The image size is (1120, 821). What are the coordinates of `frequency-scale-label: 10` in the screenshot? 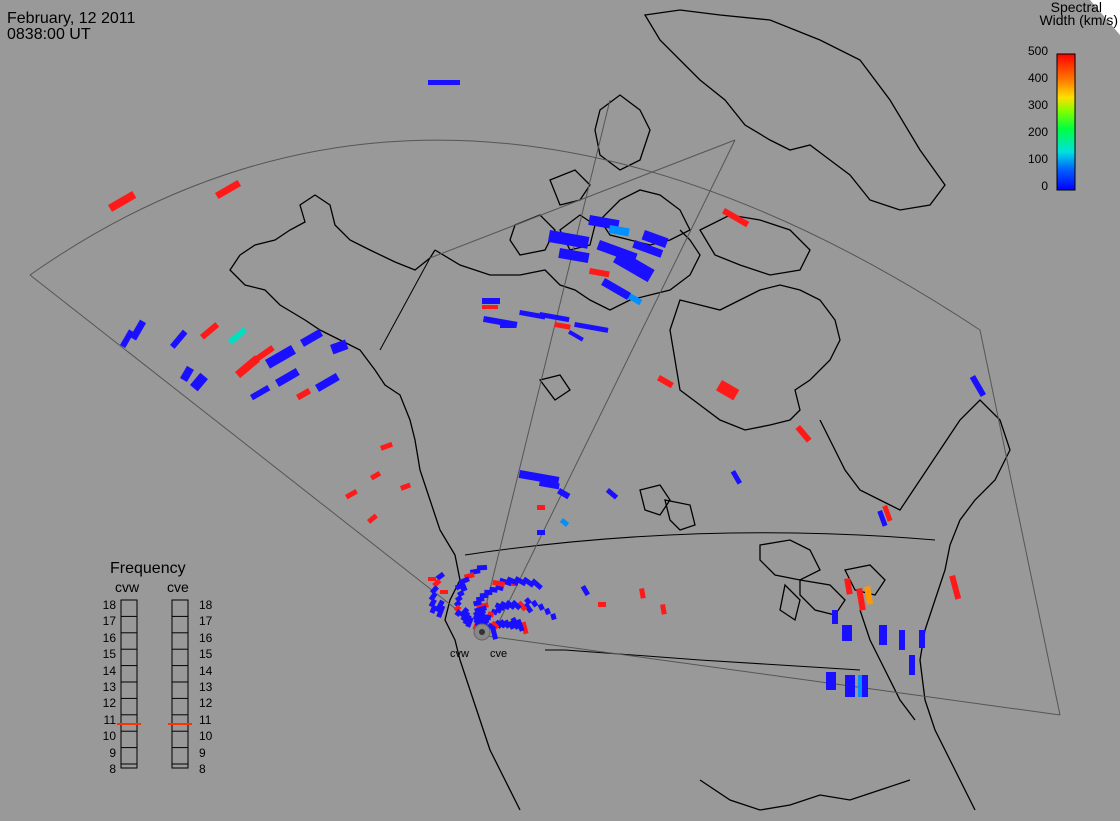 It's located at (206, 736).